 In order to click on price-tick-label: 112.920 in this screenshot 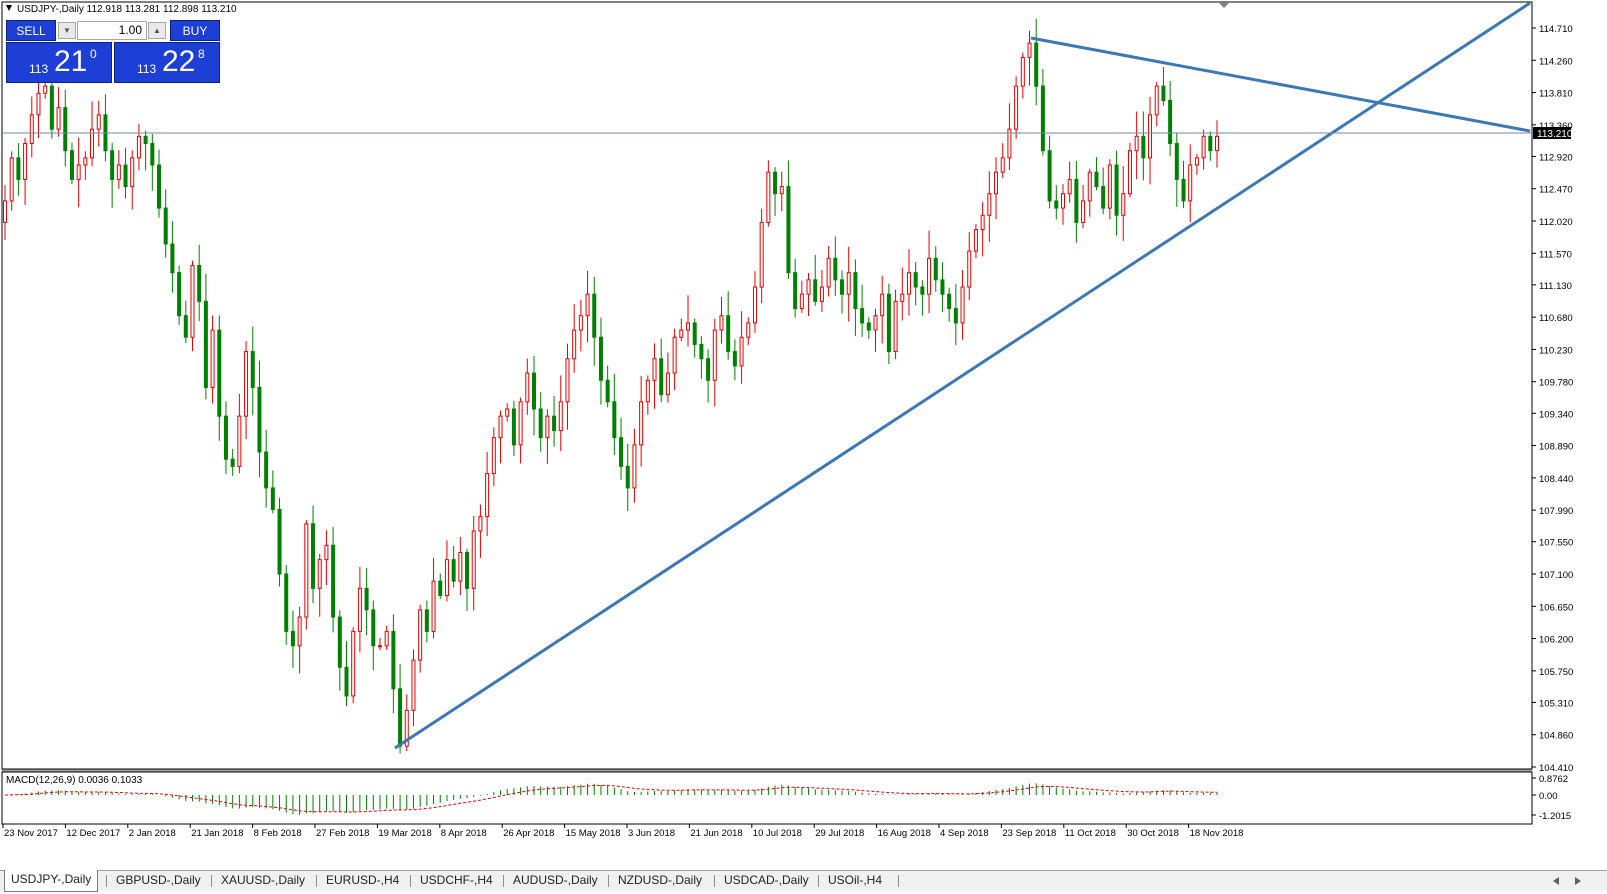, I will do `click(1556, 157)`.